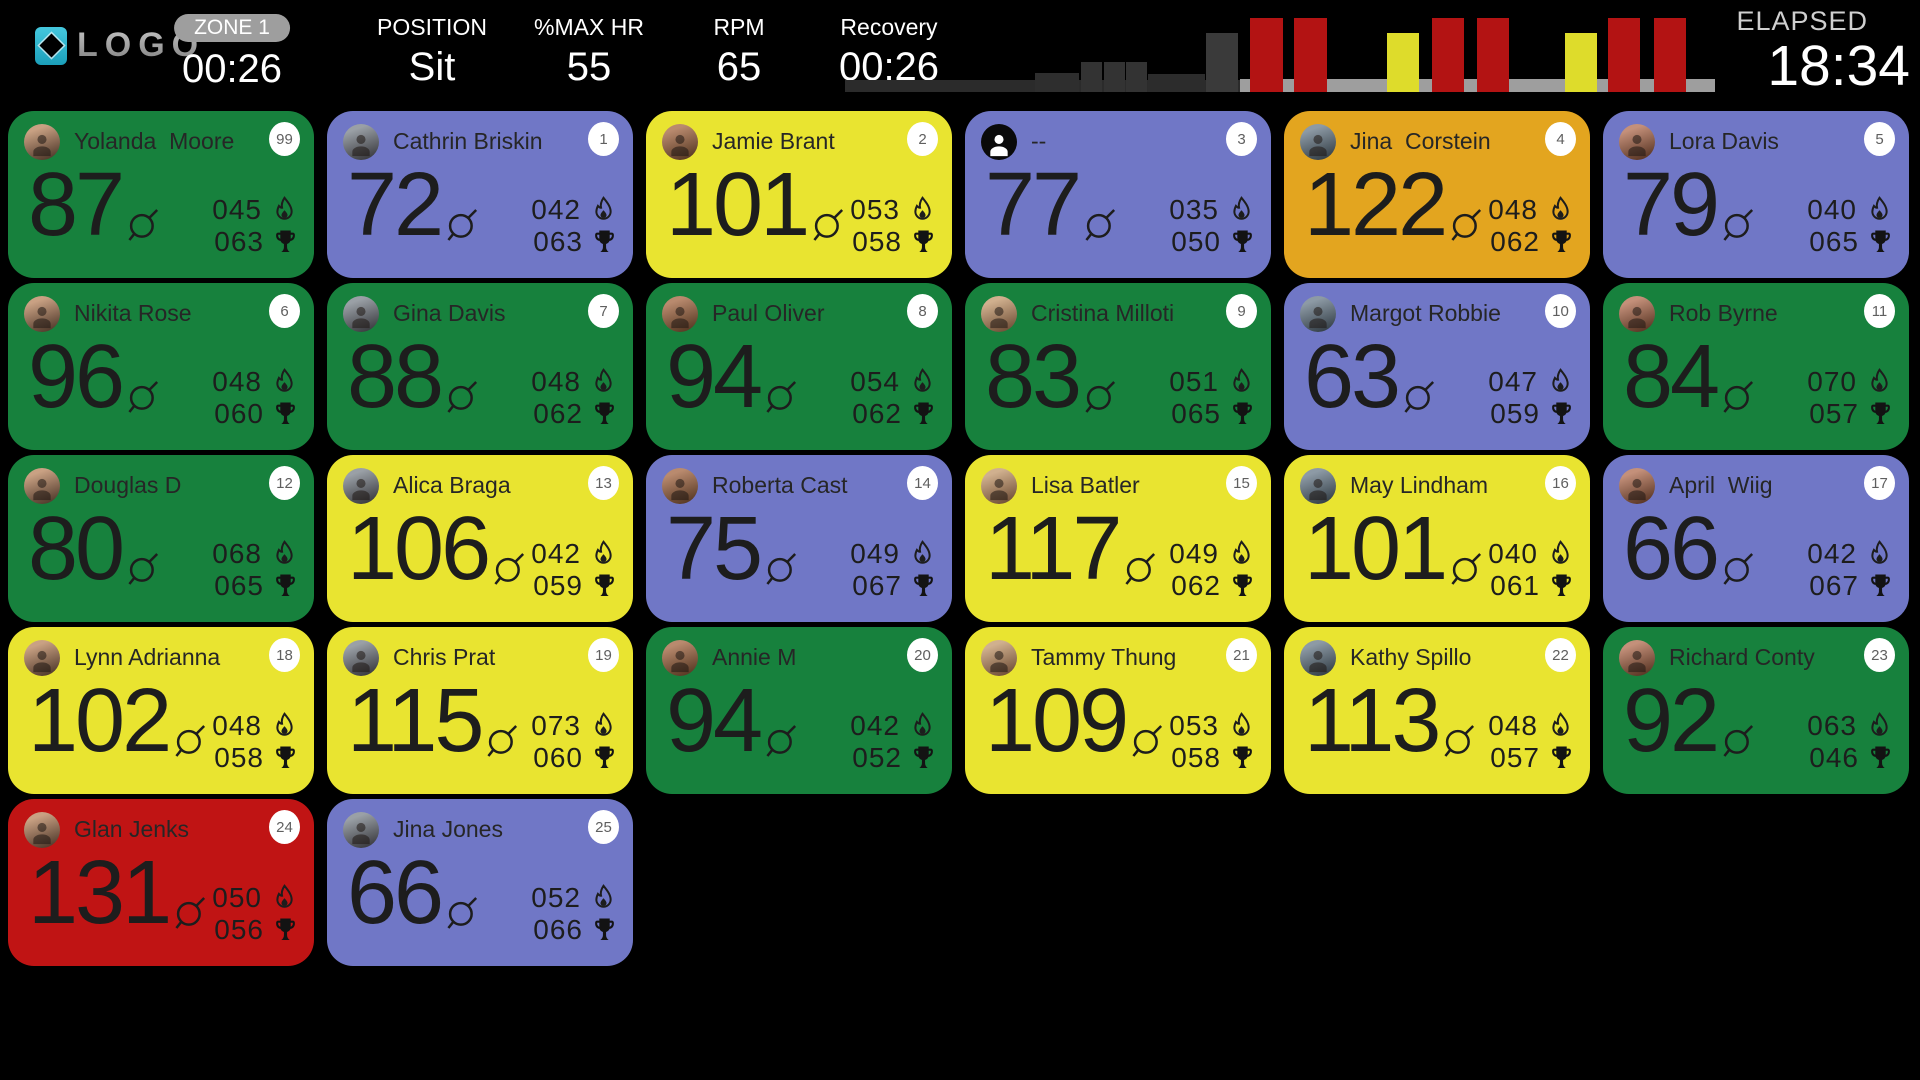 The width and height of the screenshot is (1920, 1080). What do you see at coordinates (76, 377) in the screenshot?
I see `current-value: 96` at bounding box center [76, 377].